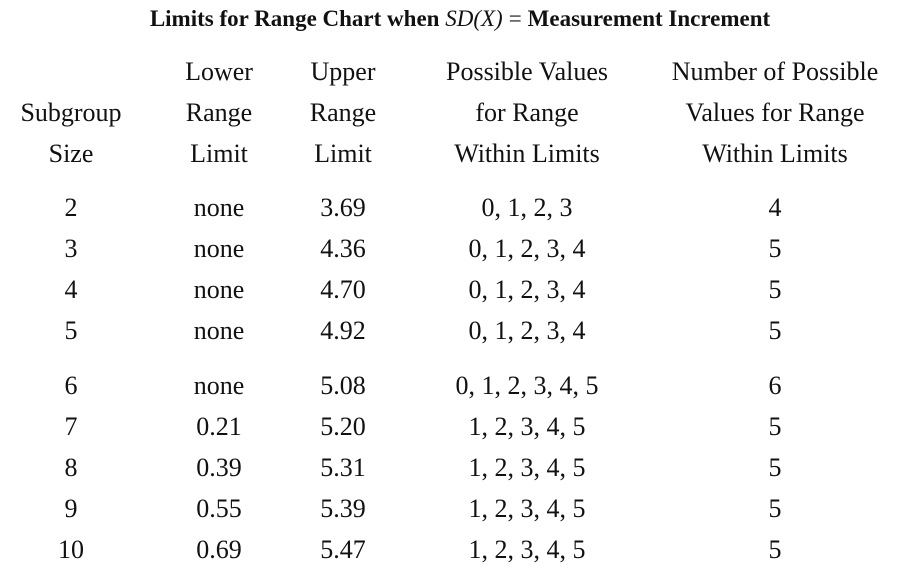  I want to click on header-lower-range-limit-line-2: Range, so click(219, 112).